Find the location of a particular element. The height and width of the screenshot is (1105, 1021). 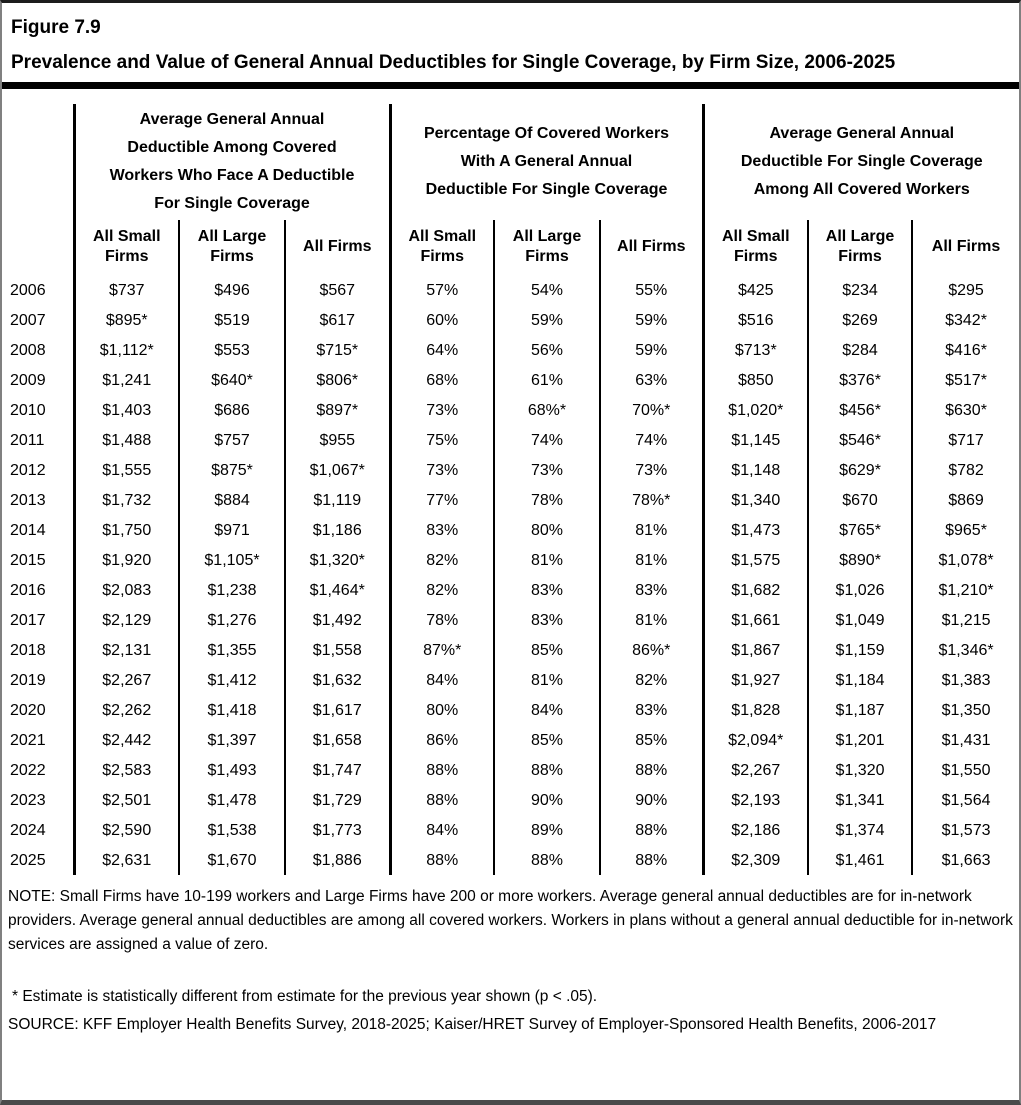

value-cell: $1,418 is located at coordinates (231, 710).